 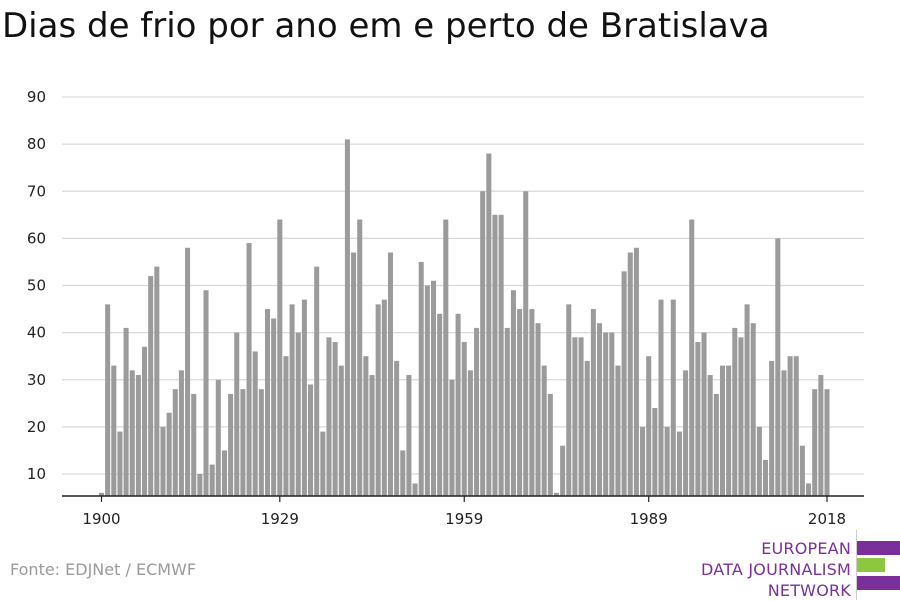 I want to click on y-tick-label: 80, so click(x=36, y=144).